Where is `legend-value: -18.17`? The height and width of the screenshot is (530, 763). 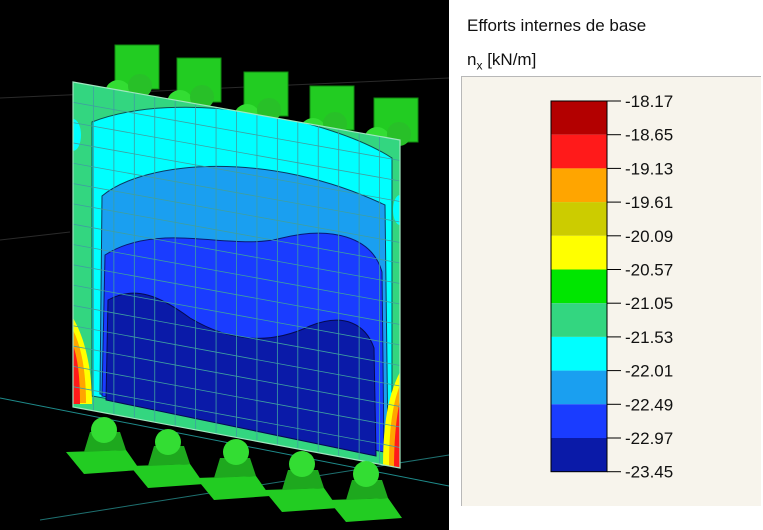 legend-value: -18.17 is located at coordinates (649, 101).